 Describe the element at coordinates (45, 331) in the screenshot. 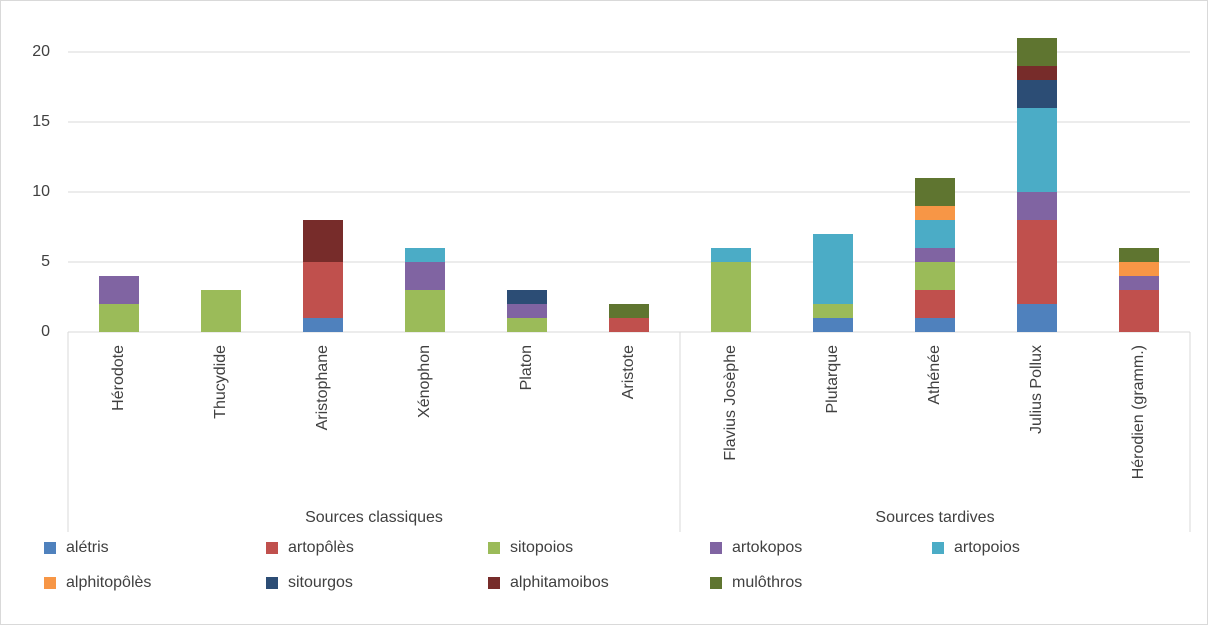

I see `y-tick-label: 0` at that location.